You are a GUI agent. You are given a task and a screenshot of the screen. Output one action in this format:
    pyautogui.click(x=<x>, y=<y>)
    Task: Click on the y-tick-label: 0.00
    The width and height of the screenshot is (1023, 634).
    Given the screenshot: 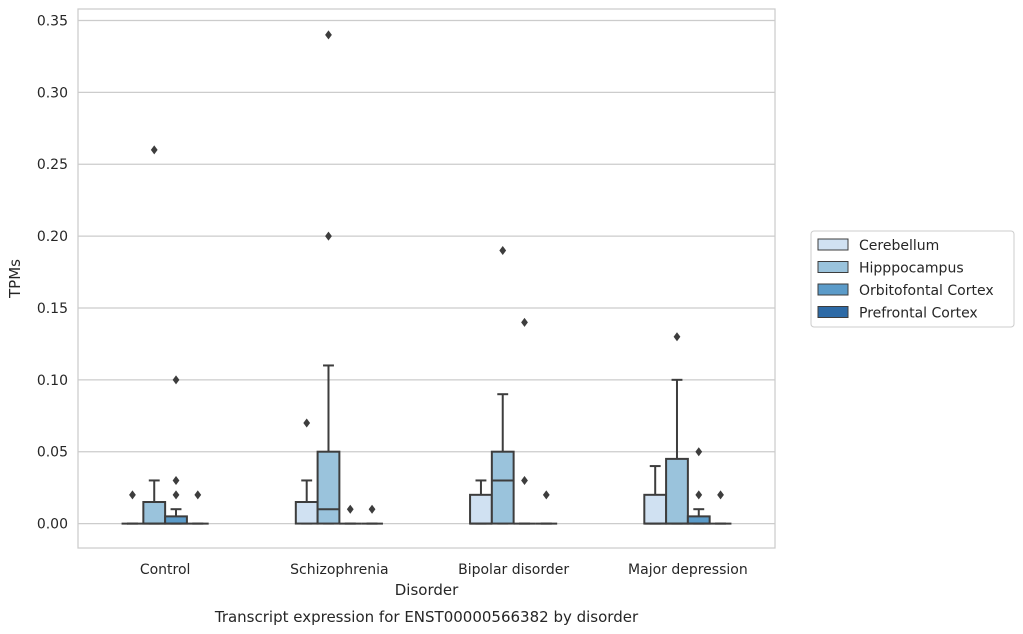 What is the action you would take?
    pyautogui.click(x=52, y=525)
    